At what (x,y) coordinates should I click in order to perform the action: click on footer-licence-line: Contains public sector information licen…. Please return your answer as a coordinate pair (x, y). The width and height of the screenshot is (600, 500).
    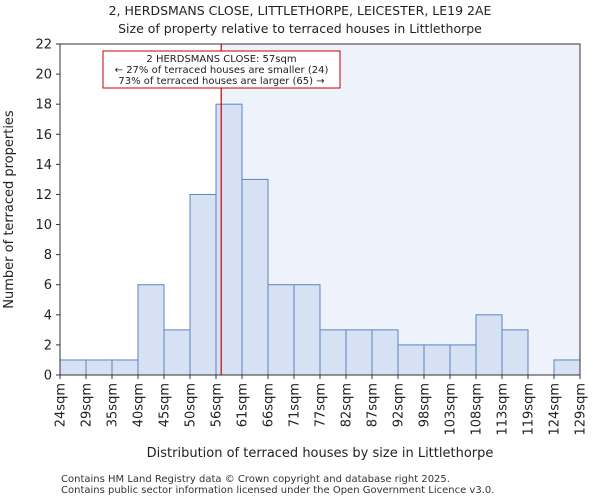
    Looking at the image, I should click on (278, 490).